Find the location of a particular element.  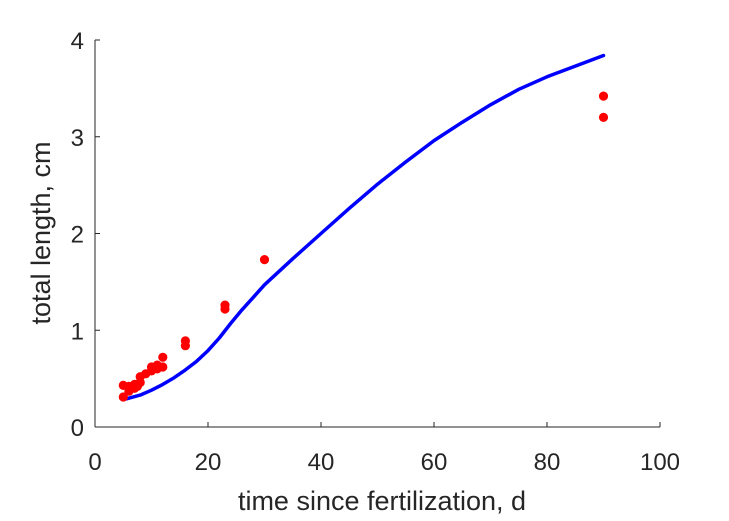

x-tick-label: 100 is located at coordinates (660, 462).